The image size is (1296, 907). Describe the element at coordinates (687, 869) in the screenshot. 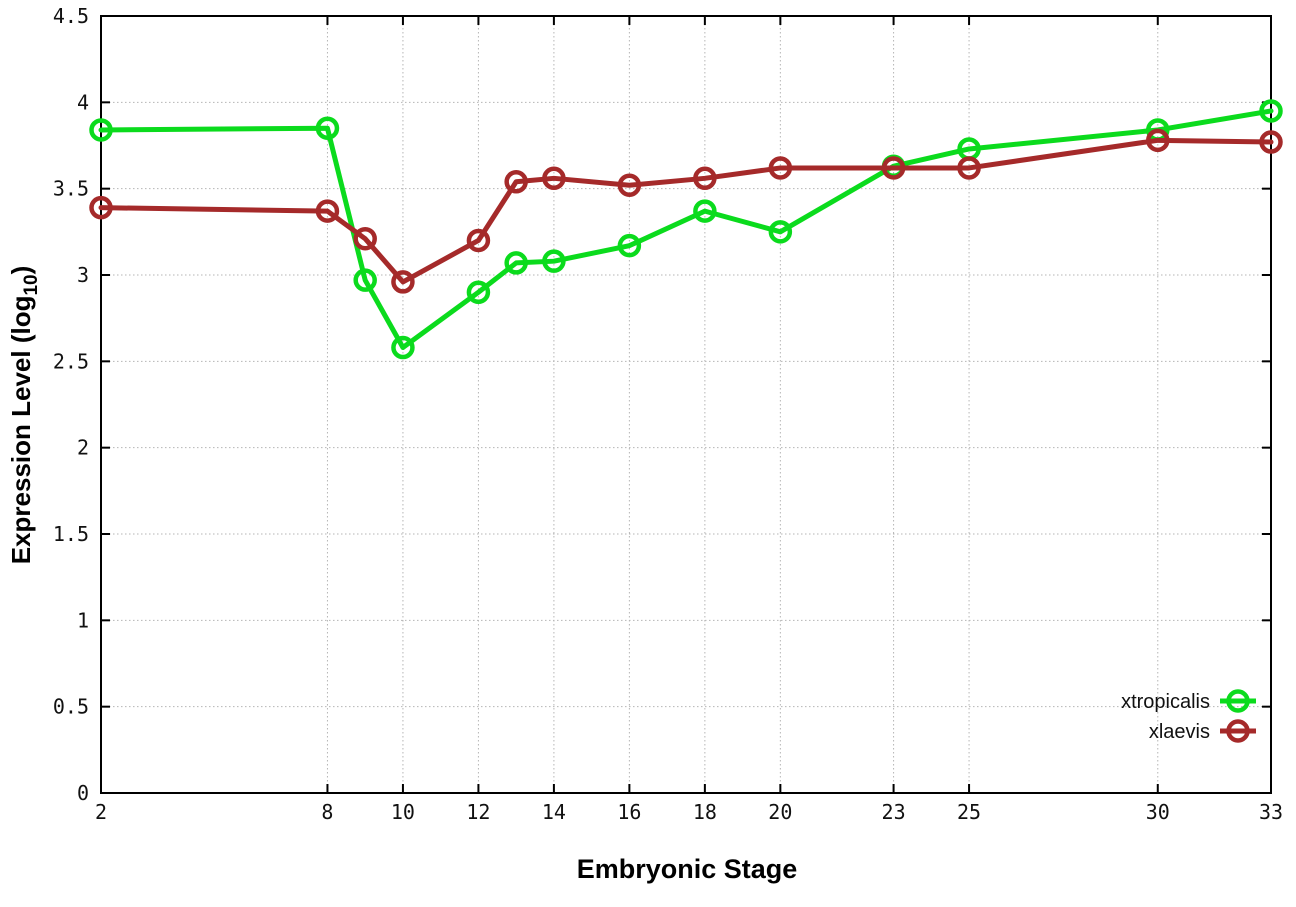

I see `x-axis-title: Embryonic Stage` at that location.